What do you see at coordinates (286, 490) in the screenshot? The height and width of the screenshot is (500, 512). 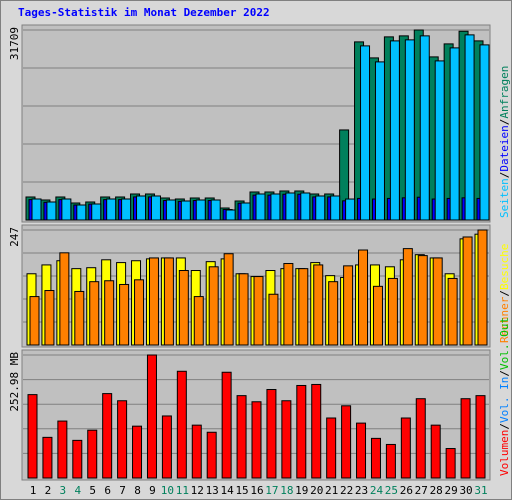 I see `x-tick-label: 18` at bounding box center [286, 490].